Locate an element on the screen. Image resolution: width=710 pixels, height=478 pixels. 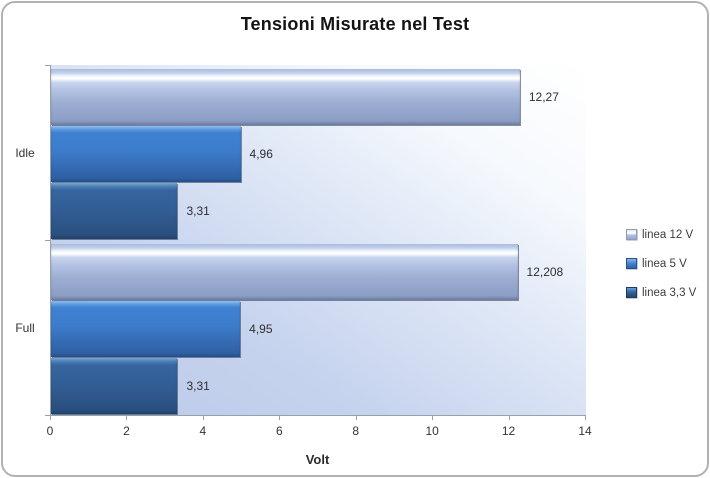
legend-item-linea-5v: linea 5 V is located at coordinates (661, 263).